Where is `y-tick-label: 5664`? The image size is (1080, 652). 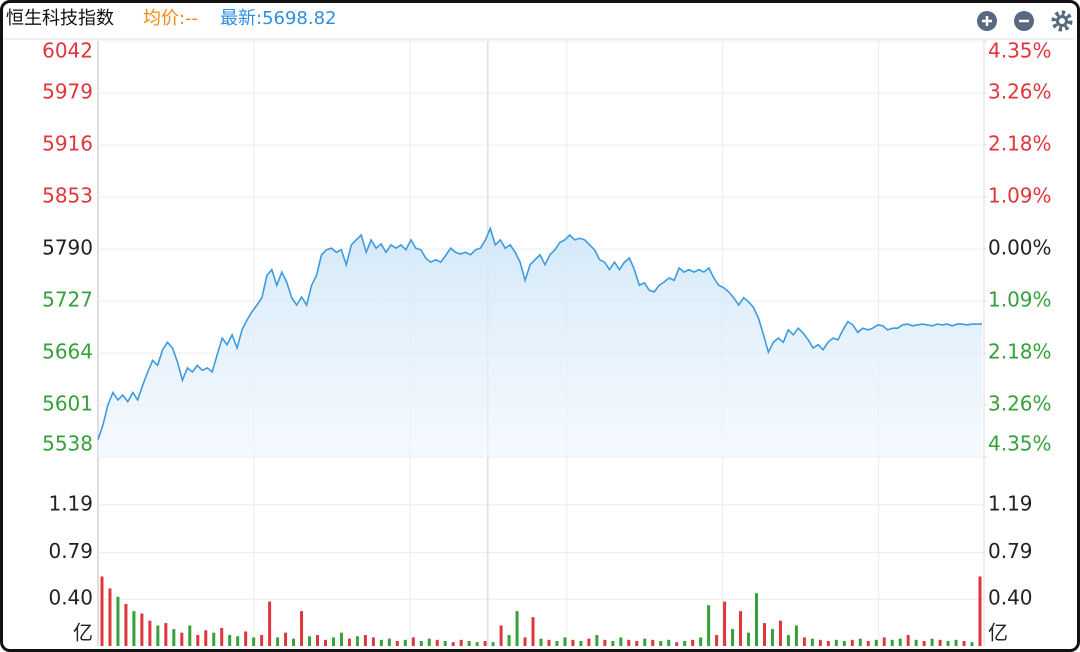
y-tick-label: 5664 is located at coordinates (67, 352).